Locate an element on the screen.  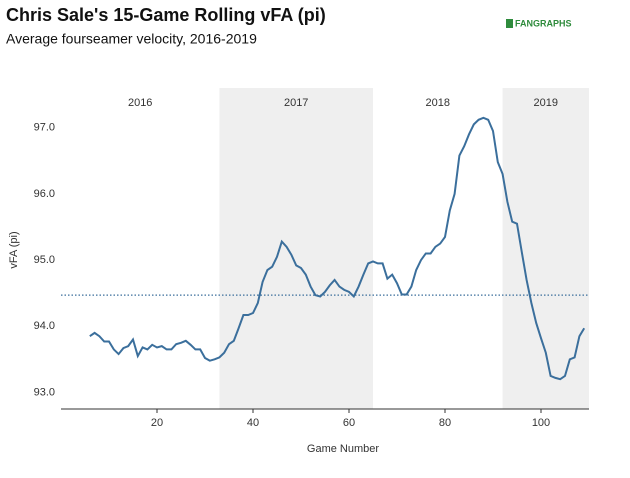
year-label: 2018 is located at coordinates (438, 103).